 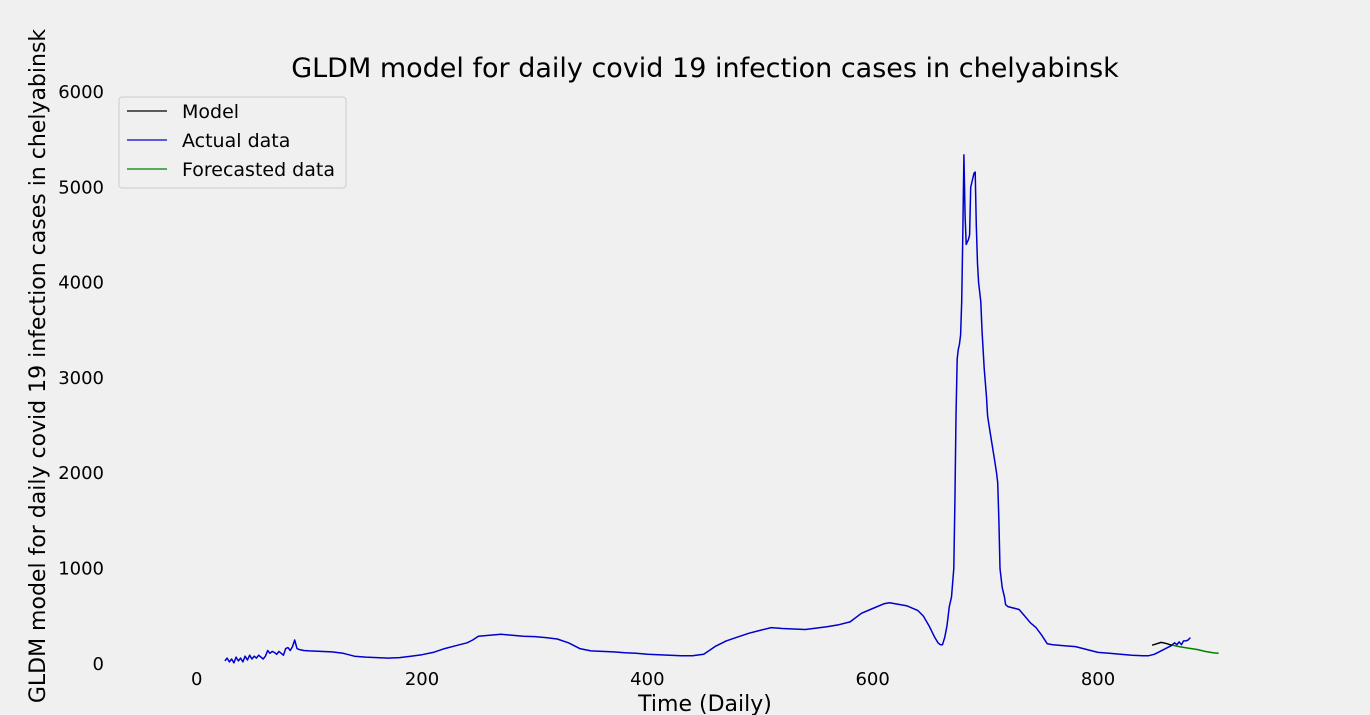 What do you see at coordinates (258, 170) in the screenshot?
I see `legend-forecast-label: Forecasted data` at bounding box center [258, 170].